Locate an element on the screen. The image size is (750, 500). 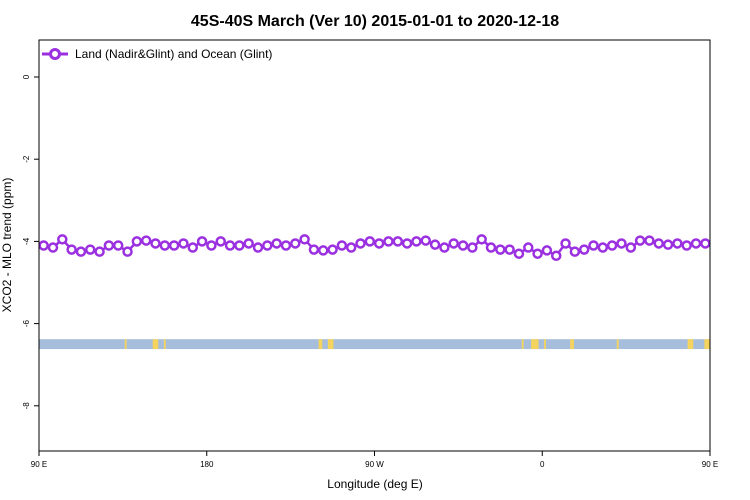
x-axis-label: Longitude (deg E) is located at coordinates (374, 484).